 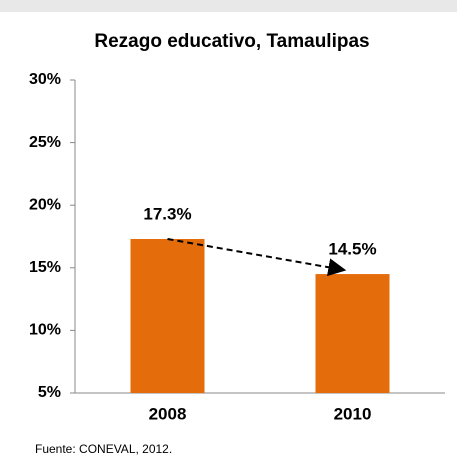 What do you see at coordinates (168, 413) in the screenshot?
I see `x-tick-label: 2008` at bounding box center [168, 413].